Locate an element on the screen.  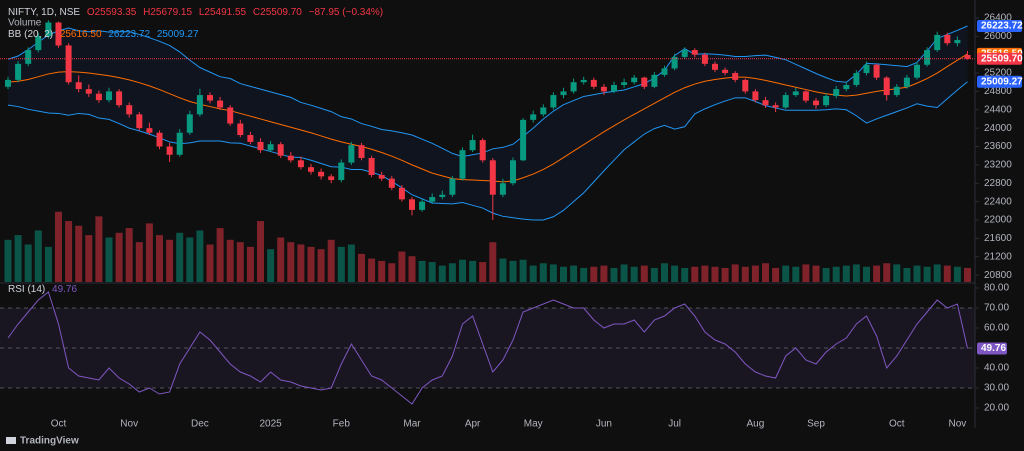
x-tick-label: Jul is located at coordinates (674, 424).